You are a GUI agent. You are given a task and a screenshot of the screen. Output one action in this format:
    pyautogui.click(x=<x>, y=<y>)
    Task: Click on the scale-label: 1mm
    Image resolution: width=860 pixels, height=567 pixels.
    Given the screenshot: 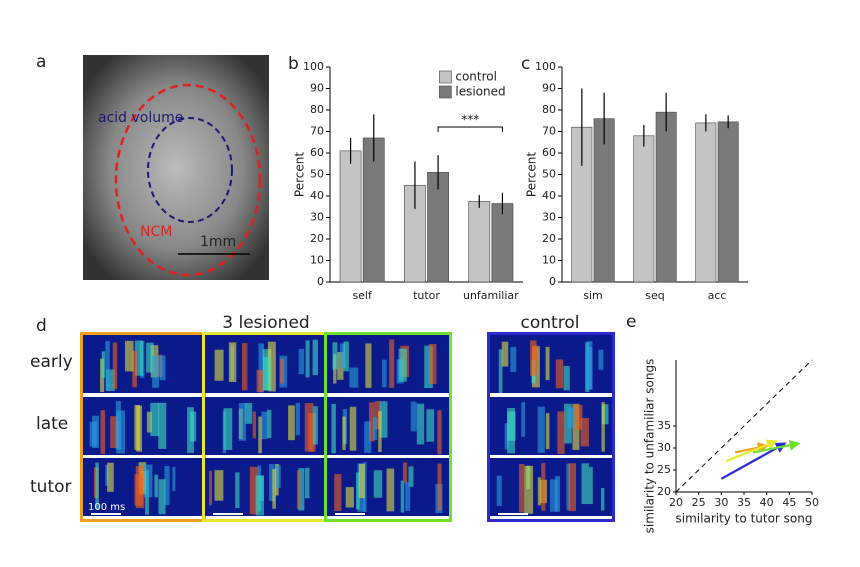 What is the action you would take?
    pyautogui.click(x=218, y=242)
    